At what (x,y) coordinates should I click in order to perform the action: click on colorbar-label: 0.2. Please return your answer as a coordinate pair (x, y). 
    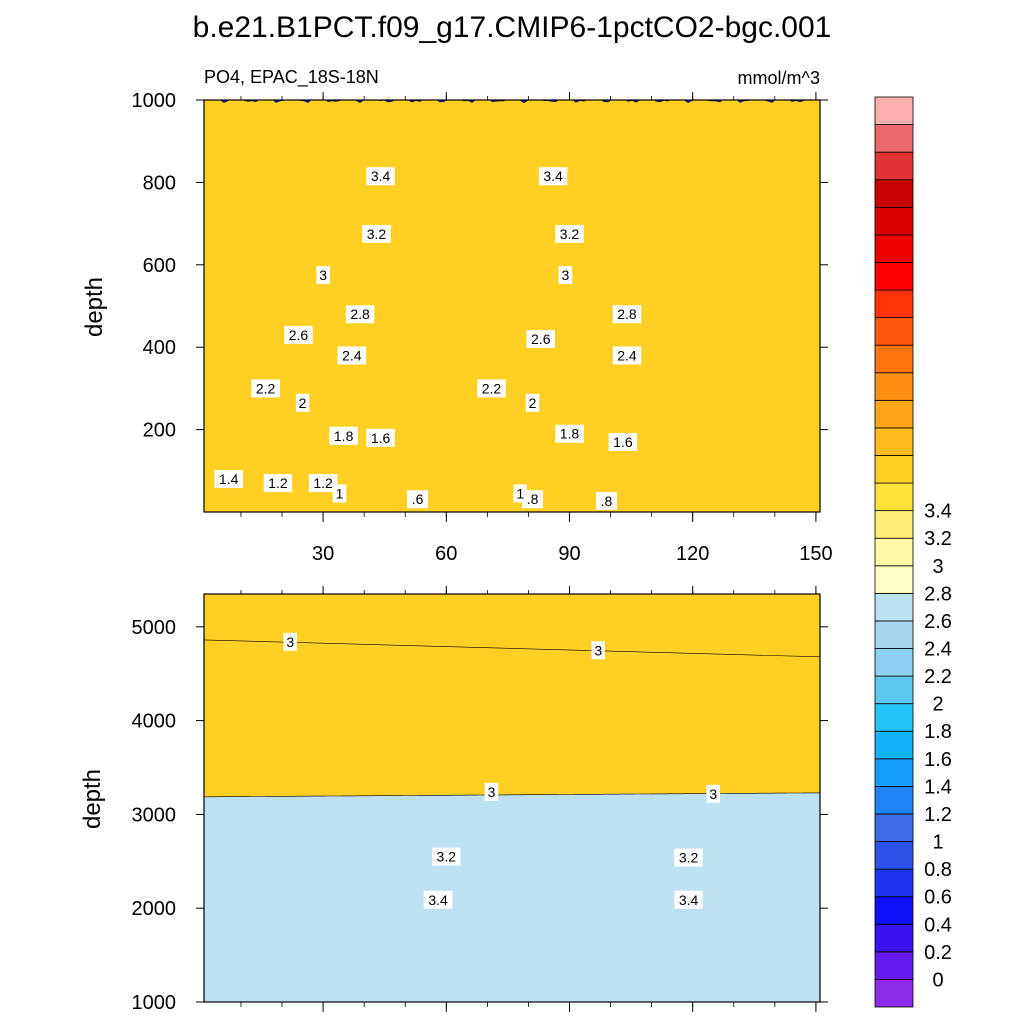
    Looking at the image, I should click on (938, 953).